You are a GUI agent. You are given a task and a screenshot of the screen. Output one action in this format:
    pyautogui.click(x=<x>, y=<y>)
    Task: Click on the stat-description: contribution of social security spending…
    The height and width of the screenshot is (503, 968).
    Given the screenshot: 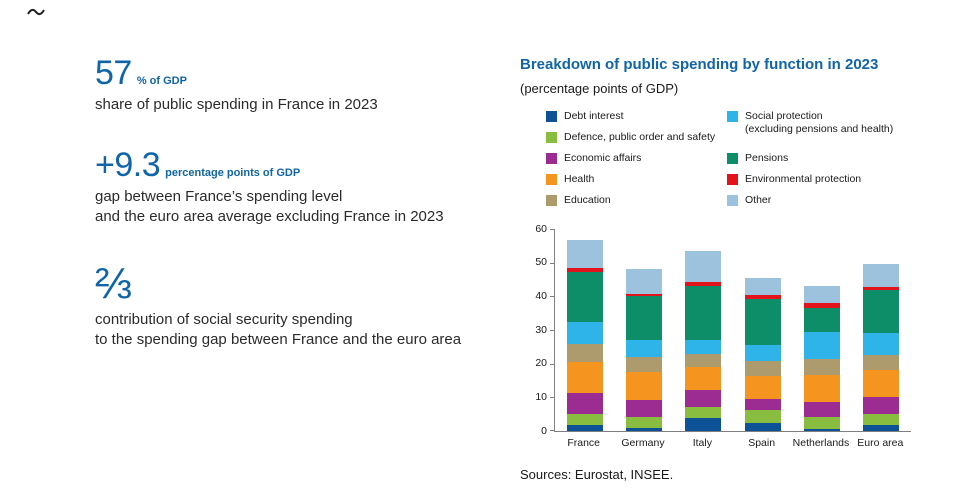 What is the action you would take?
    pyautogui.click(x=278, y=329)
    